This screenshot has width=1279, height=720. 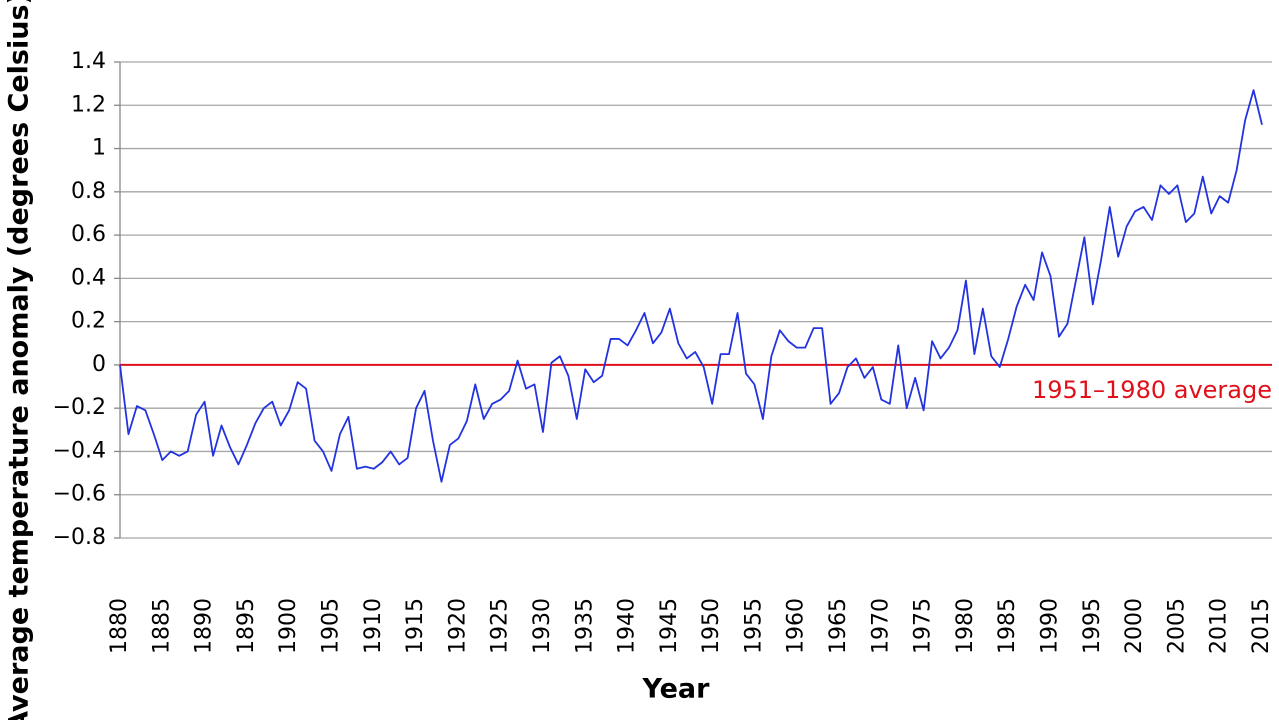 What do you see at coordinates (330, 626) in the screenshot?
I see `x-tick-label: 1905` at bounding box center [330, 626].